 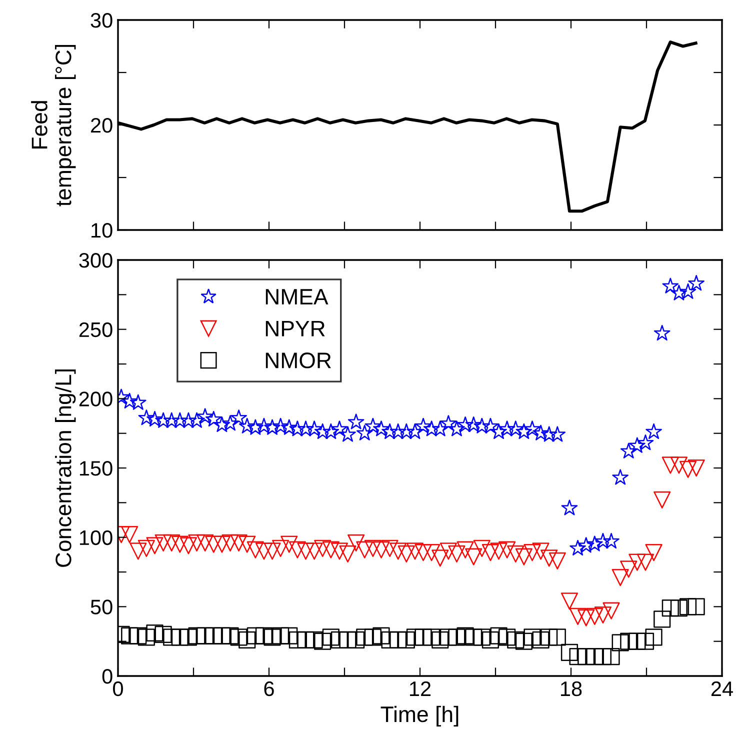 I want to click on y-tick-label: 150, so click(x=96, y=468).